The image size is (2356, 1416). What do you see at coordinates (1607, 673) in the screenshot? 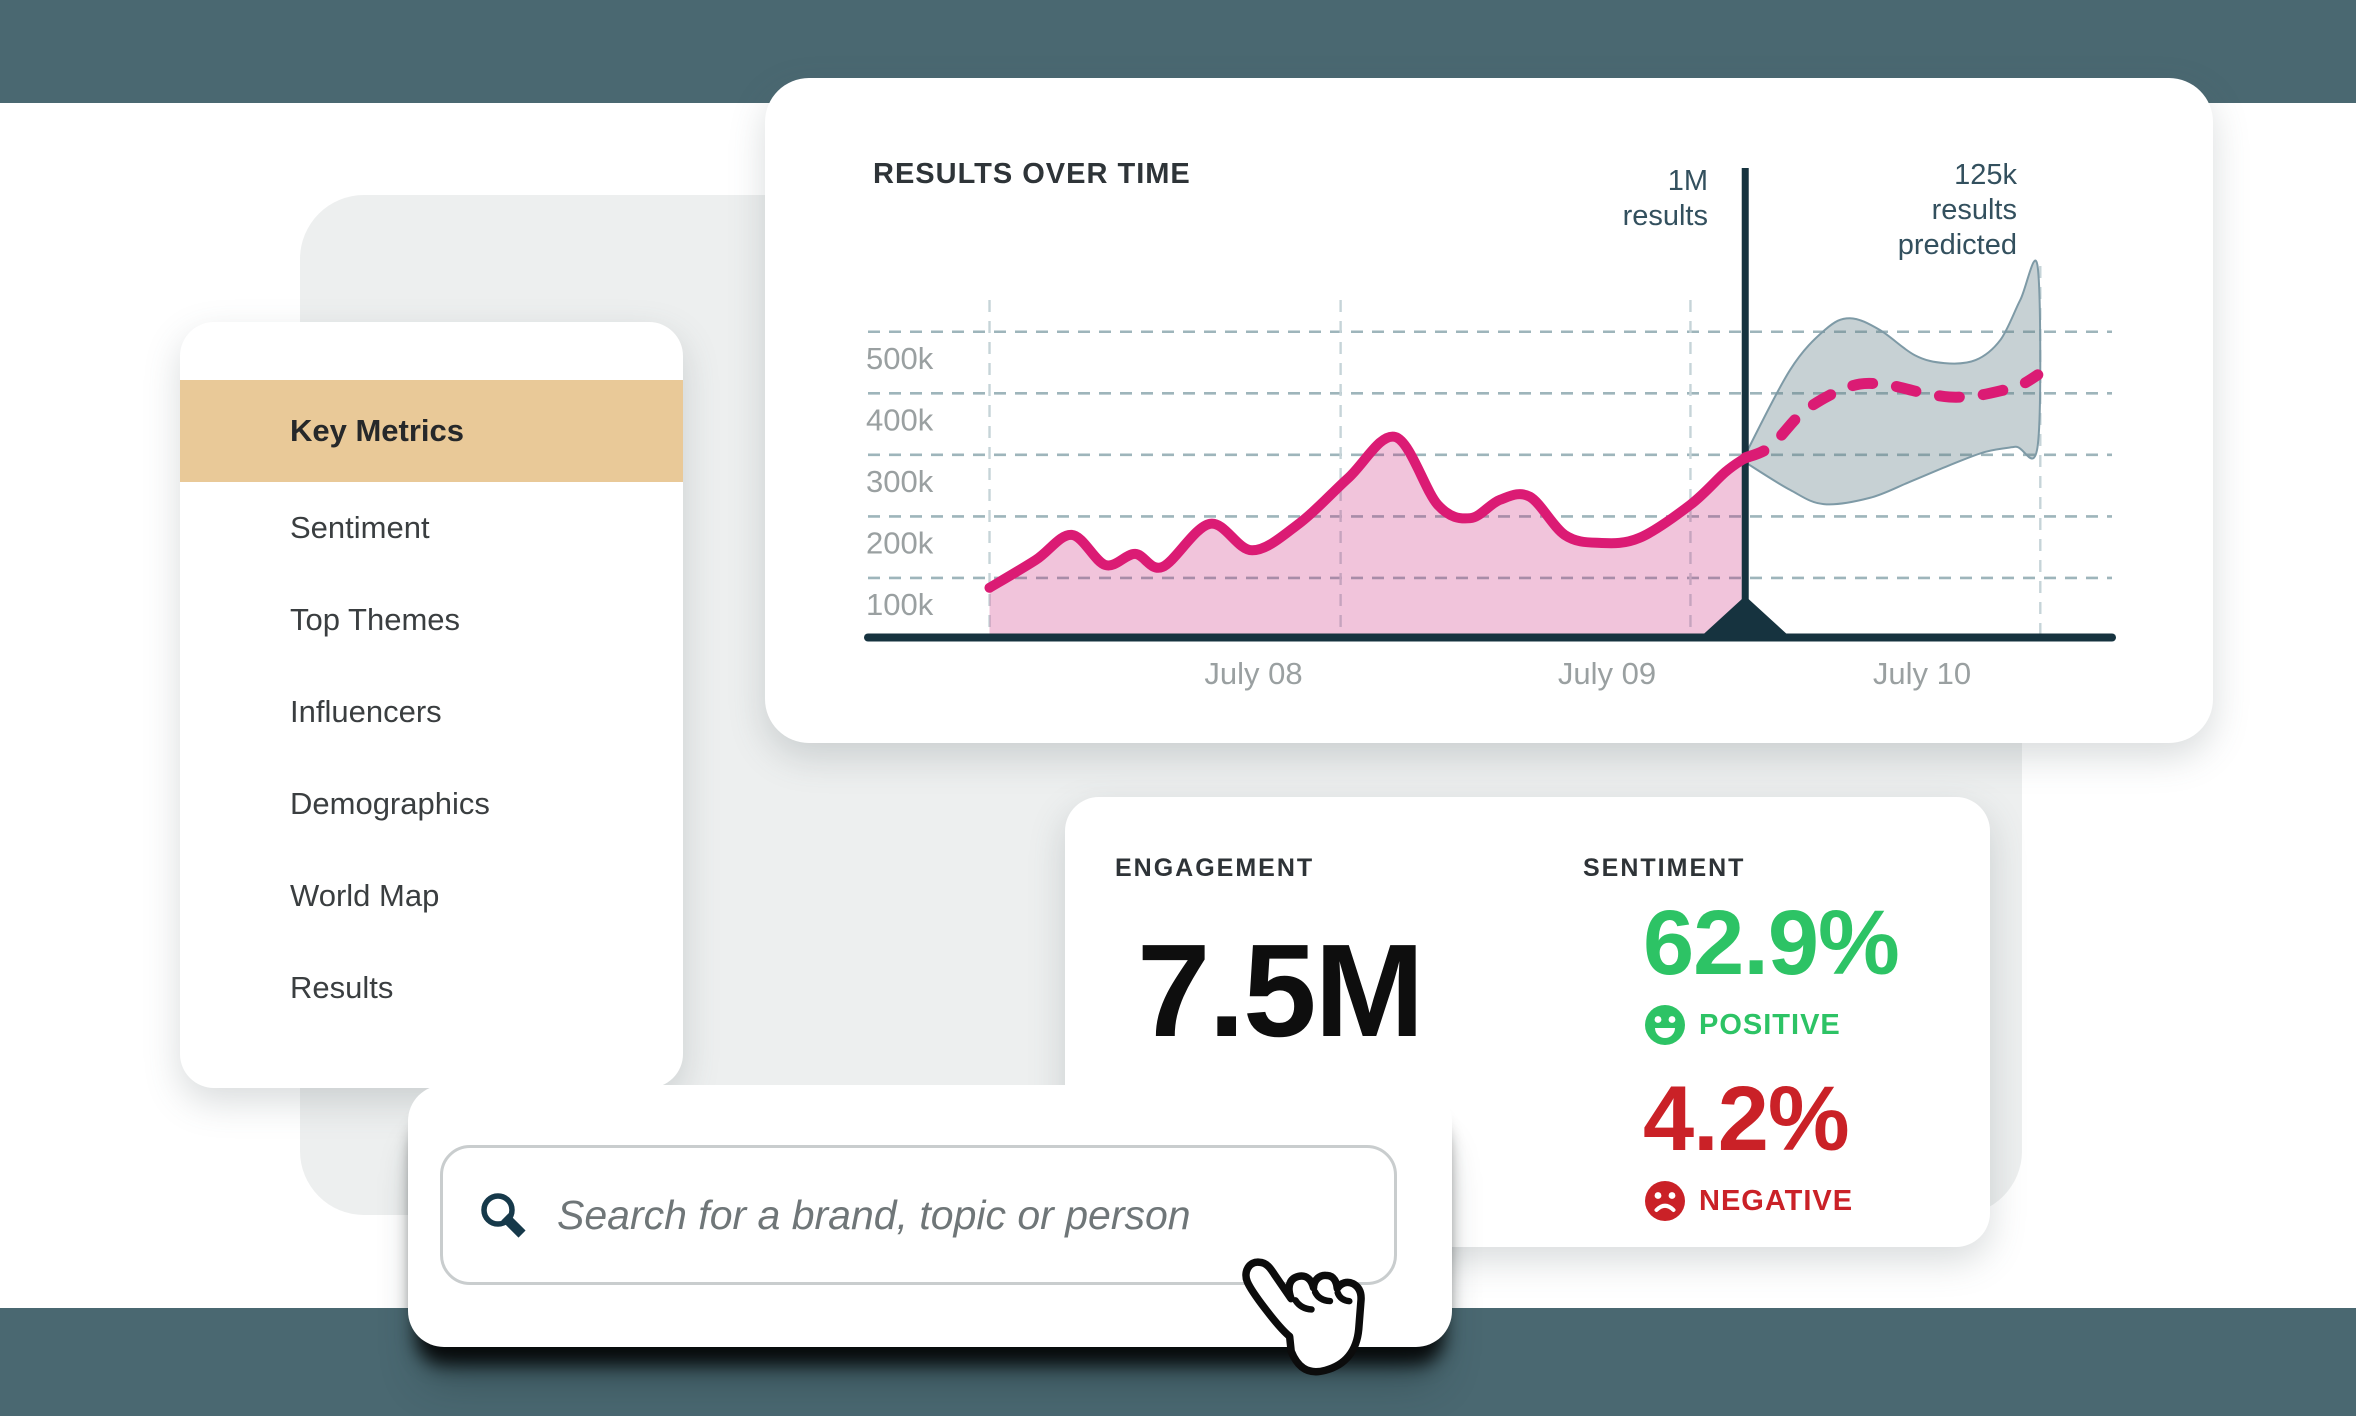
I see `svg-text: July 09` at bounding box center [1607, 673].